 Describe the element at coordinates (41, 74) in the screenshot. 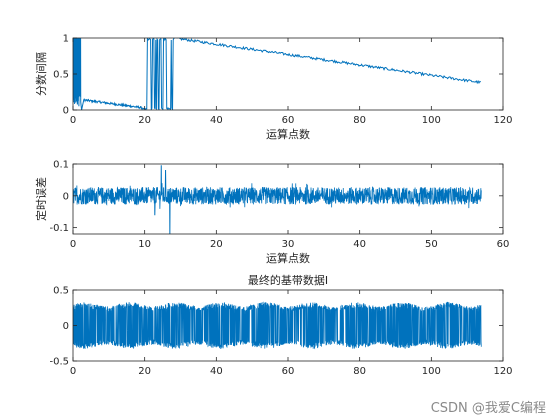

I see `y-axis-label: 分数间隔` at that location.